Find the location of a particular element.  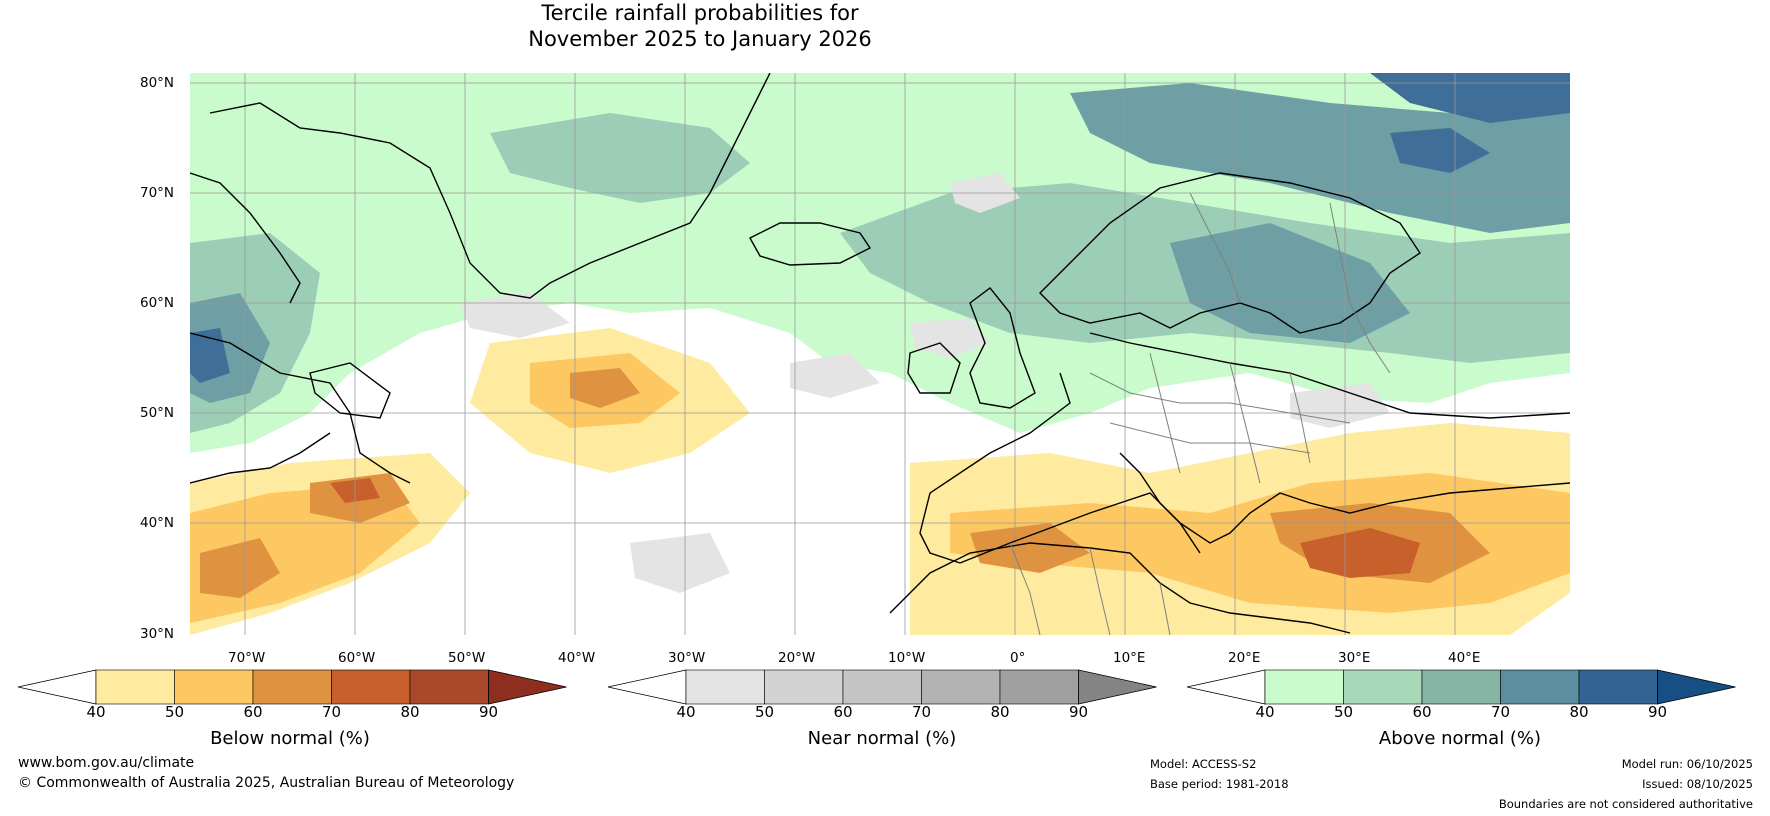

lat-label-50n: 50°N is located at coordinates (157, 413).